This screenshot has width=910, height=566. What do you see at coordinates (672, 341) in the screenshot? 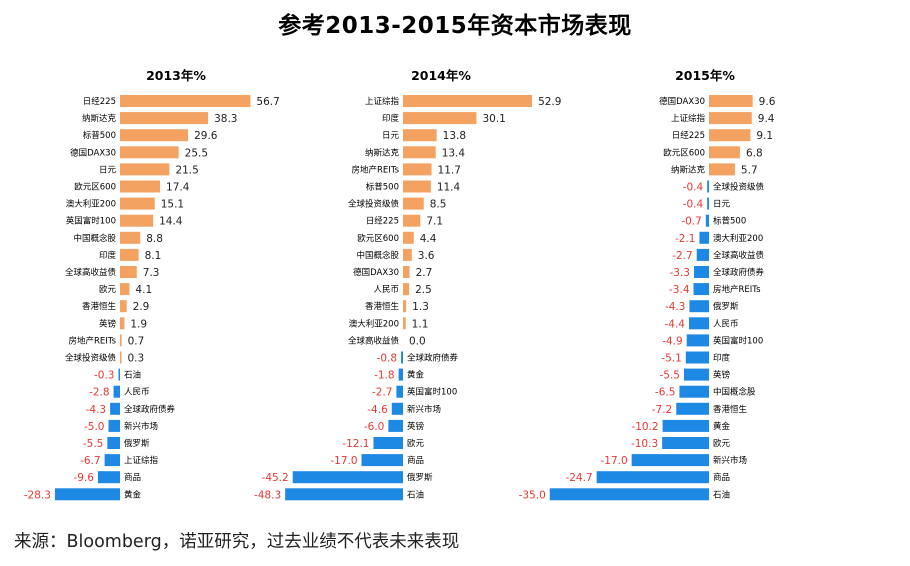
I see `value-label: -4.9` at bounding box center [672, 341].